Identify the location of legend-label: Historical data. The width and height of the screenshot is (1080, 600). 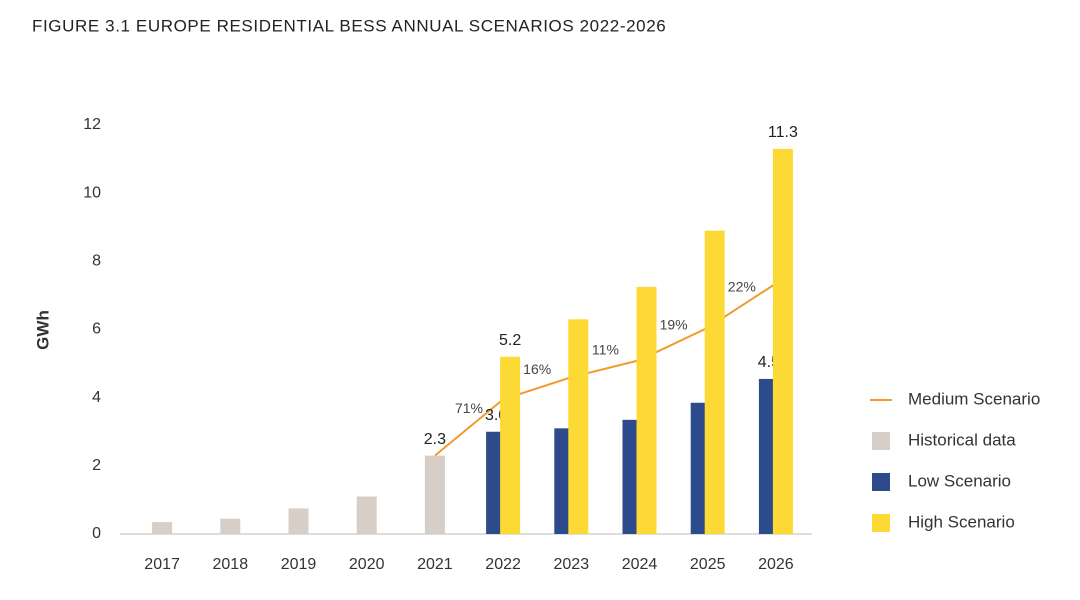
(962, 439).